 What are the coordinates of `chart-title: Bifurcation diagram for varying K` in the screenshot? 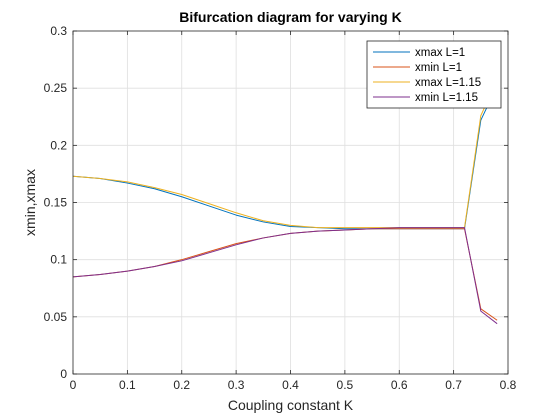 It's located at (290, 17).